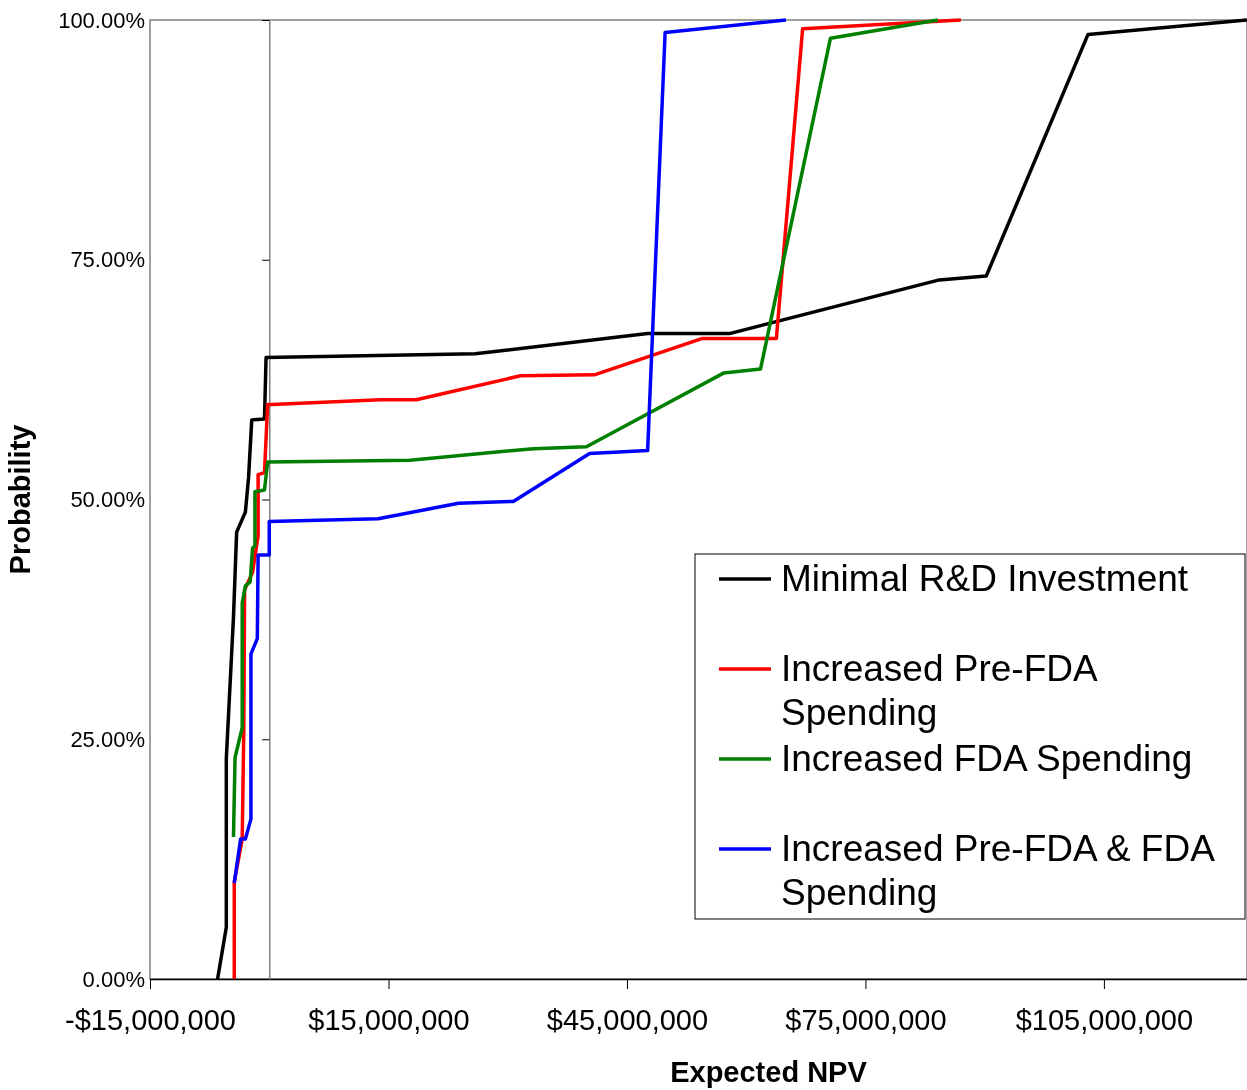 This screenshot has width=1247, height=1090. What do you see at coordinates (985, 578) in the screenshot?
I see `legend-label: Minimal R&D Investment` at bounding box center [985, 578].